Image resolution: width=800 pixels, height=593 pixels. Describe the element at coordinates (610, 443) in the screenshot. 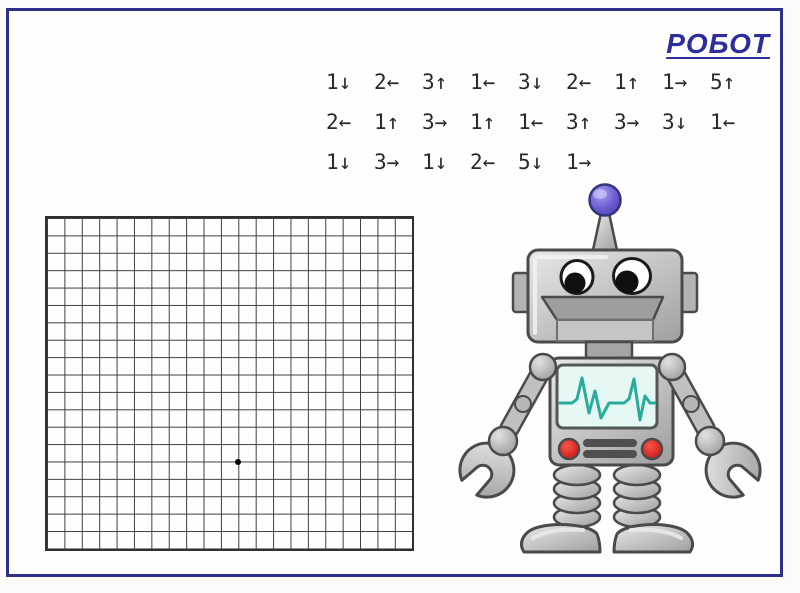

I see `robot-speaker-bar-top` at that location.